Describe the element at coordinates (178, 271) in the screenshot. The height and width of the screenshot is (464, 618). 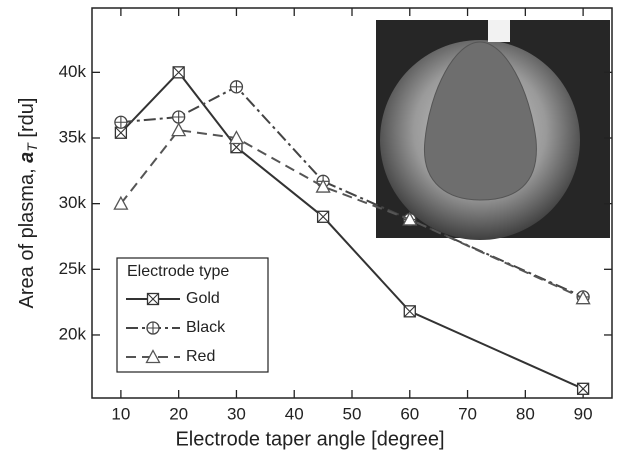
I see `legend-title: Electrode type` at that location.